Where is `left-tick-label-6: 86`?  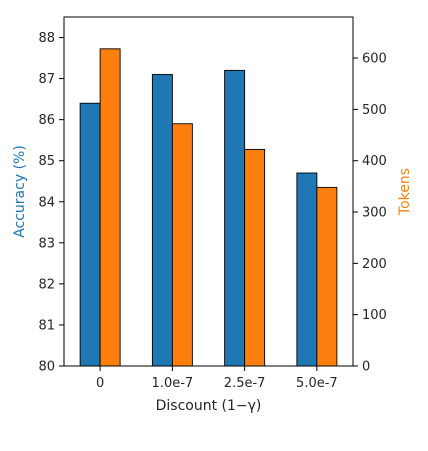 left-tick-label-6: 86 is located at coordinates (46, 120).